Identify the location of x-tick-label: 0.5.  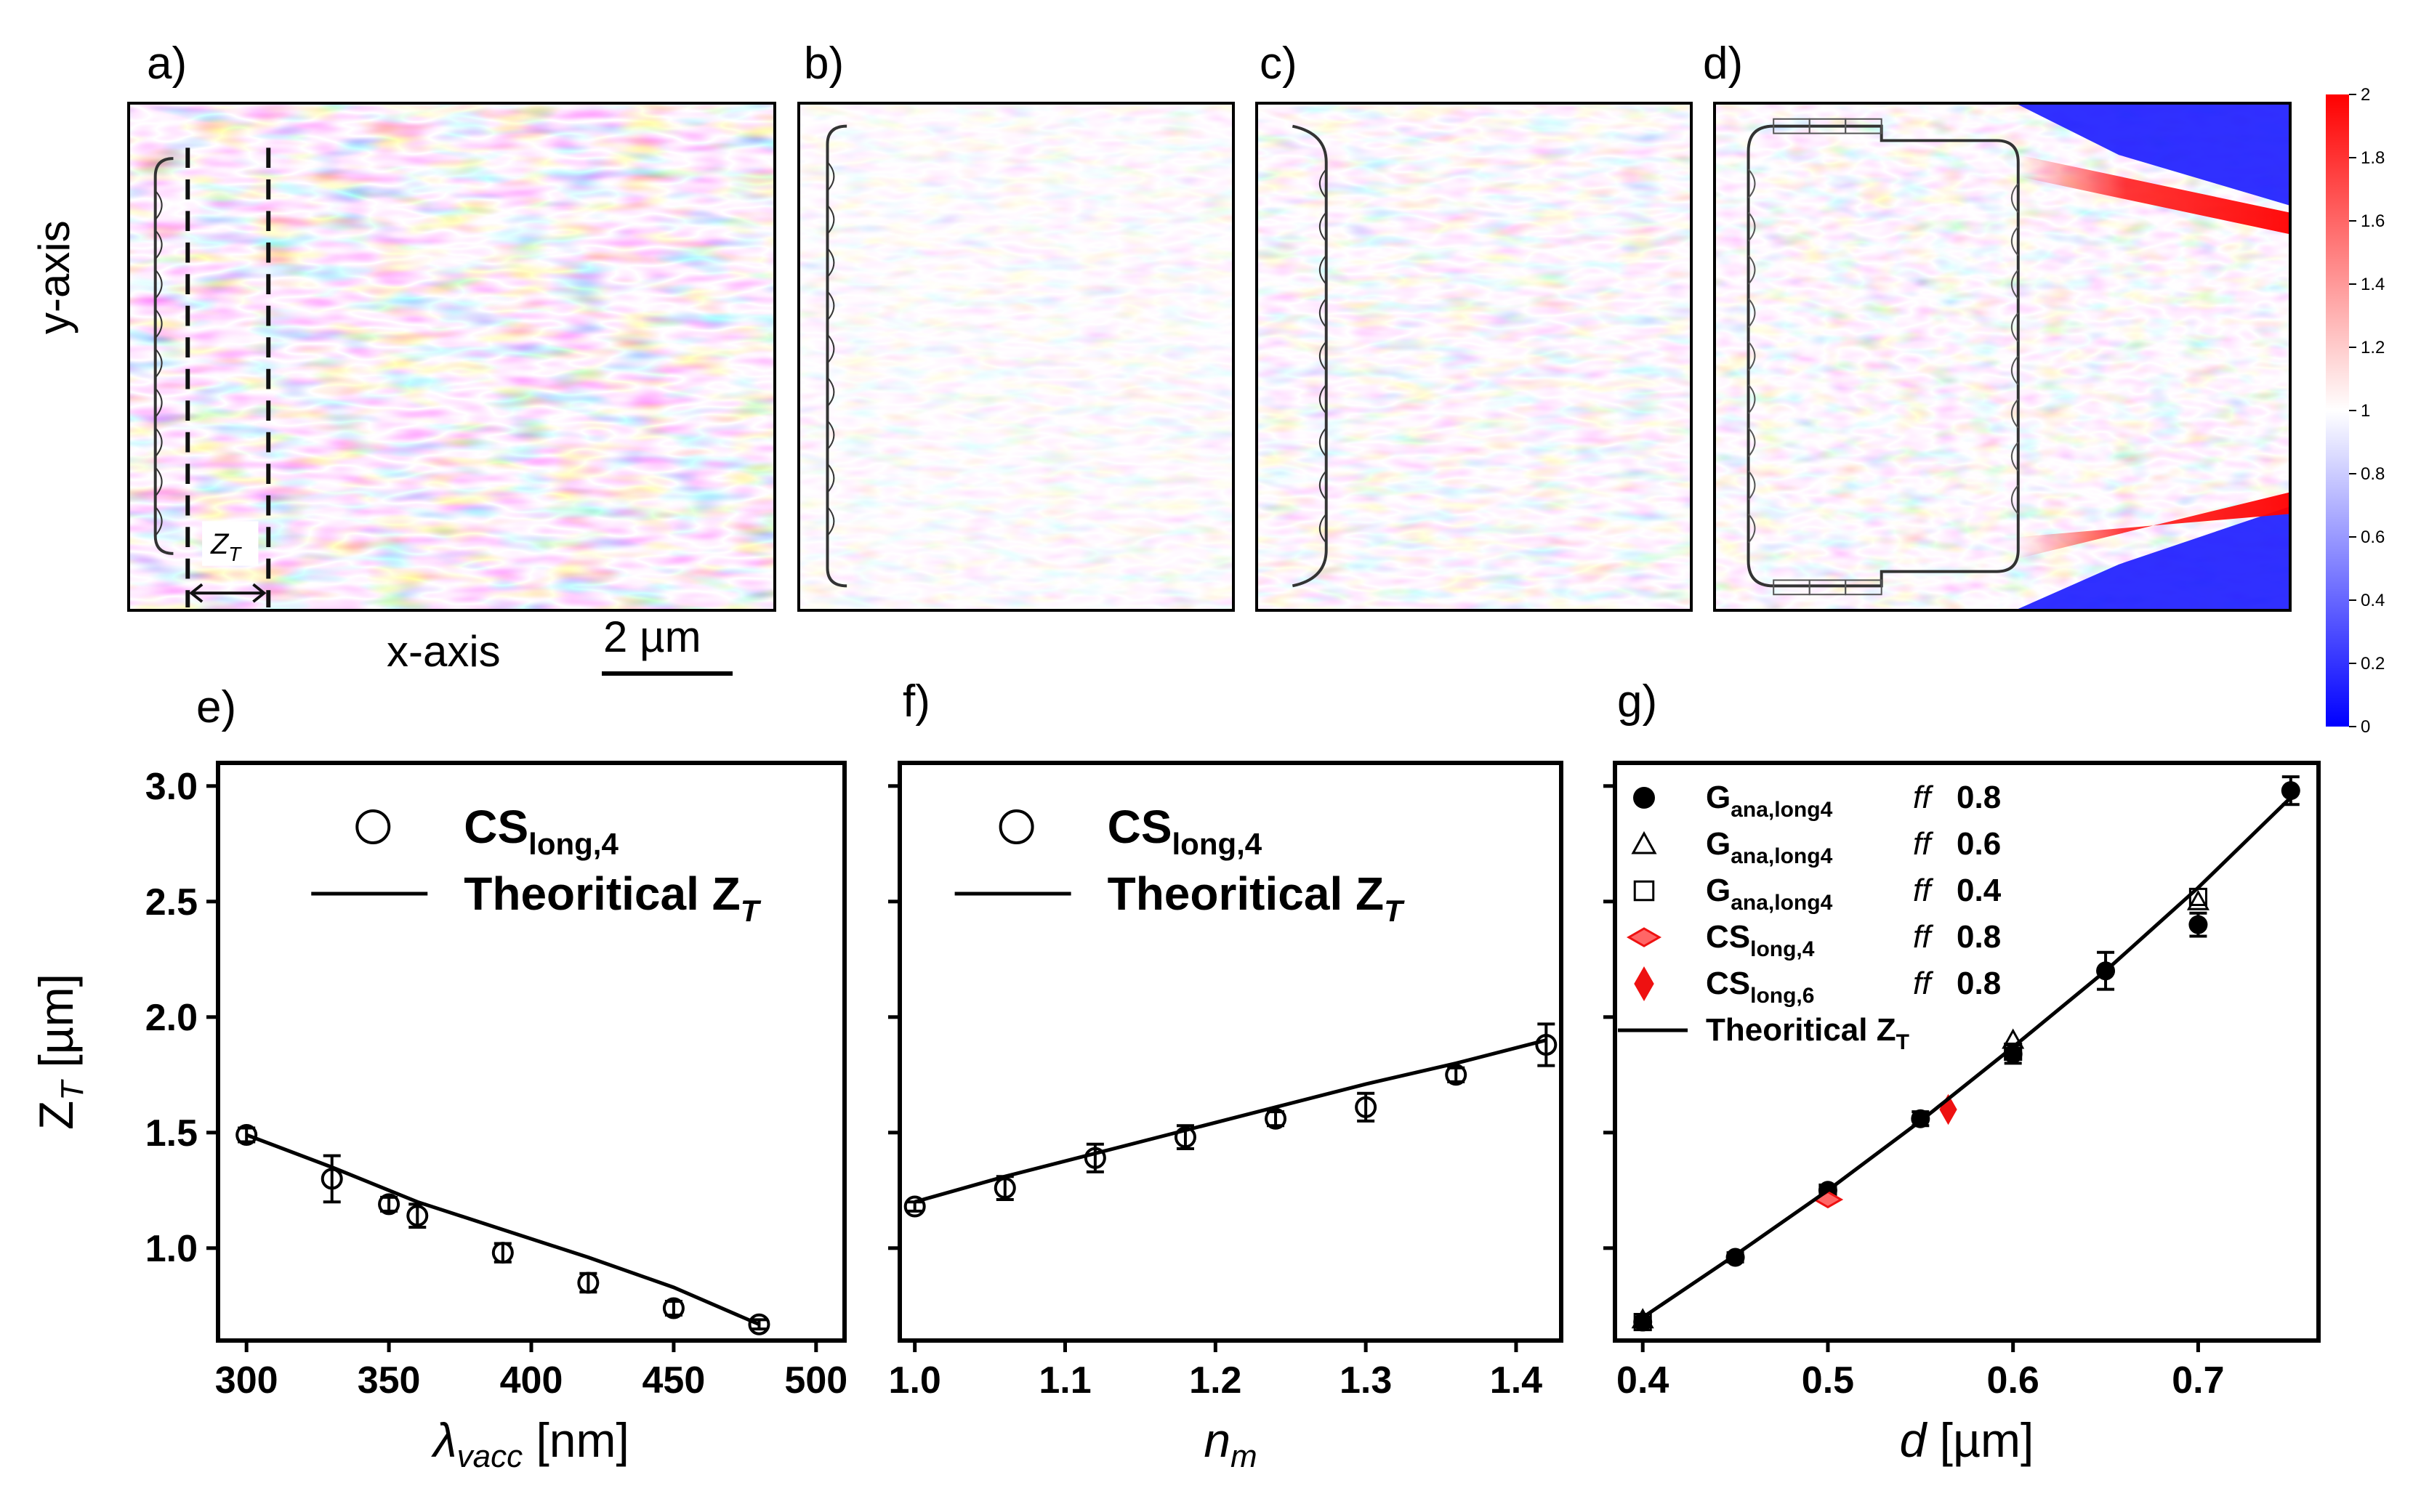
(1828, 1381).